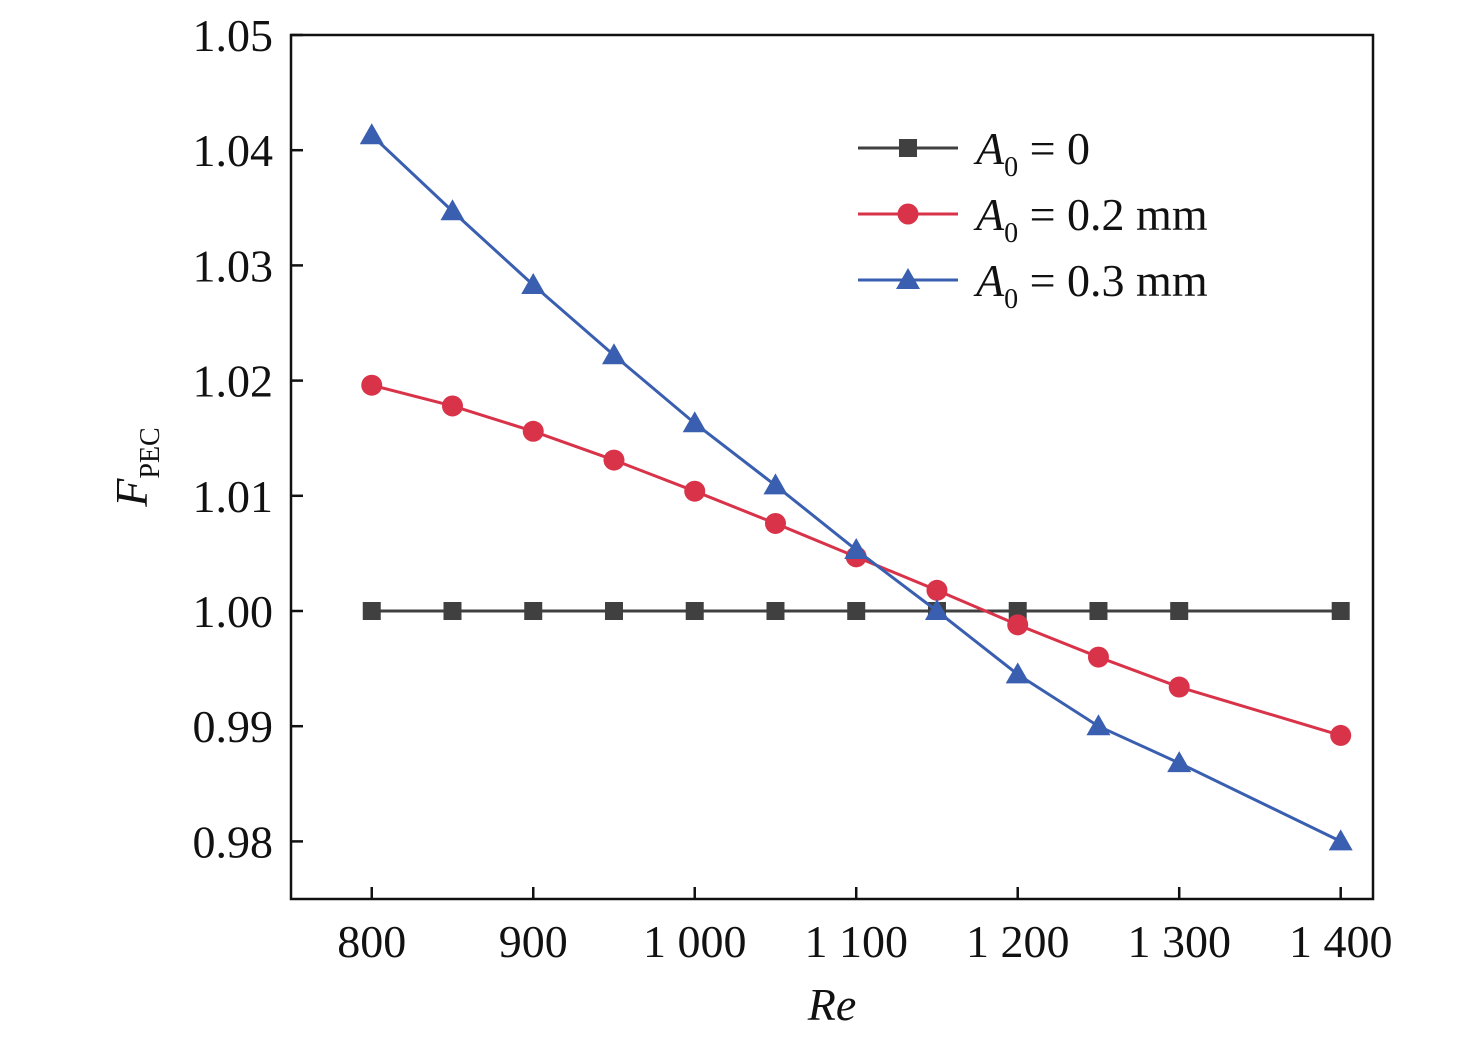 The height and width of the screenshot is (1043, 1476). I want to click on x-tick-label: 800, so click(371, 941).